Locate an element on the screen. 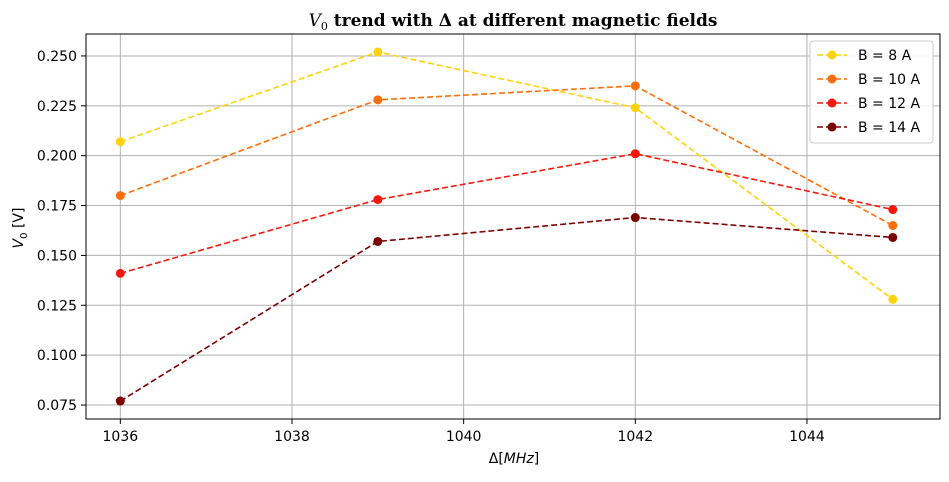 This screenshot has height=482, width=949. y-tick-label: 0.200 is located at coordinates (57, 157).